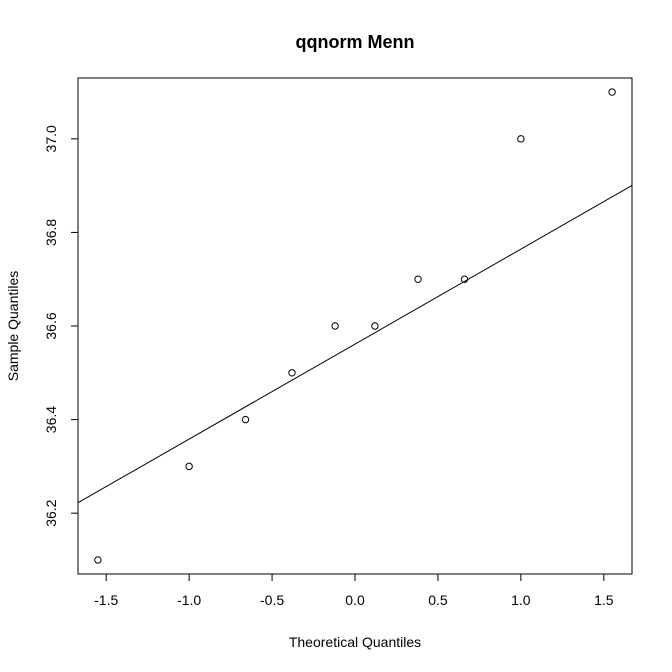 The image size is (672, 672). What do you see at coordinates (272, 600) in the screenshot?
I see `x-tick-label: -0.5` at bounding box center [272, 600].